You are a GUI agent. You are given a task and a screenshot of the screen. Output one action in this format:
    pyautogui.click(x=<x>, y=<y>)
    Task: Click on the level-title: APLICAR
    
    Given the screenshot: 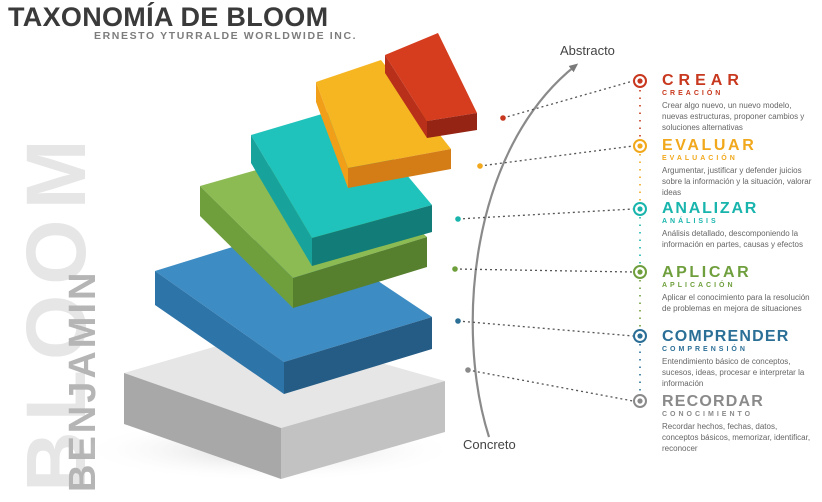 What is the action you would take?
    pyautogui.click(x=707, y=272)
    